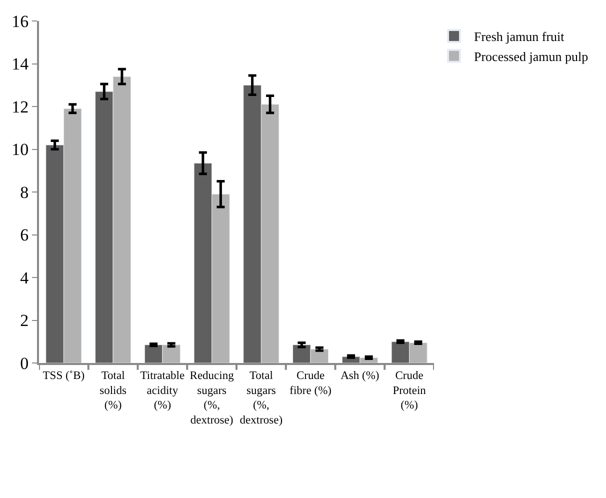 The height and width of the screenshot is (498, 606). What do you see at coordinates (531, 56) in the screenshot?
I see `legend-label: Processed jamun pulp` at bounding box center [531, 56].